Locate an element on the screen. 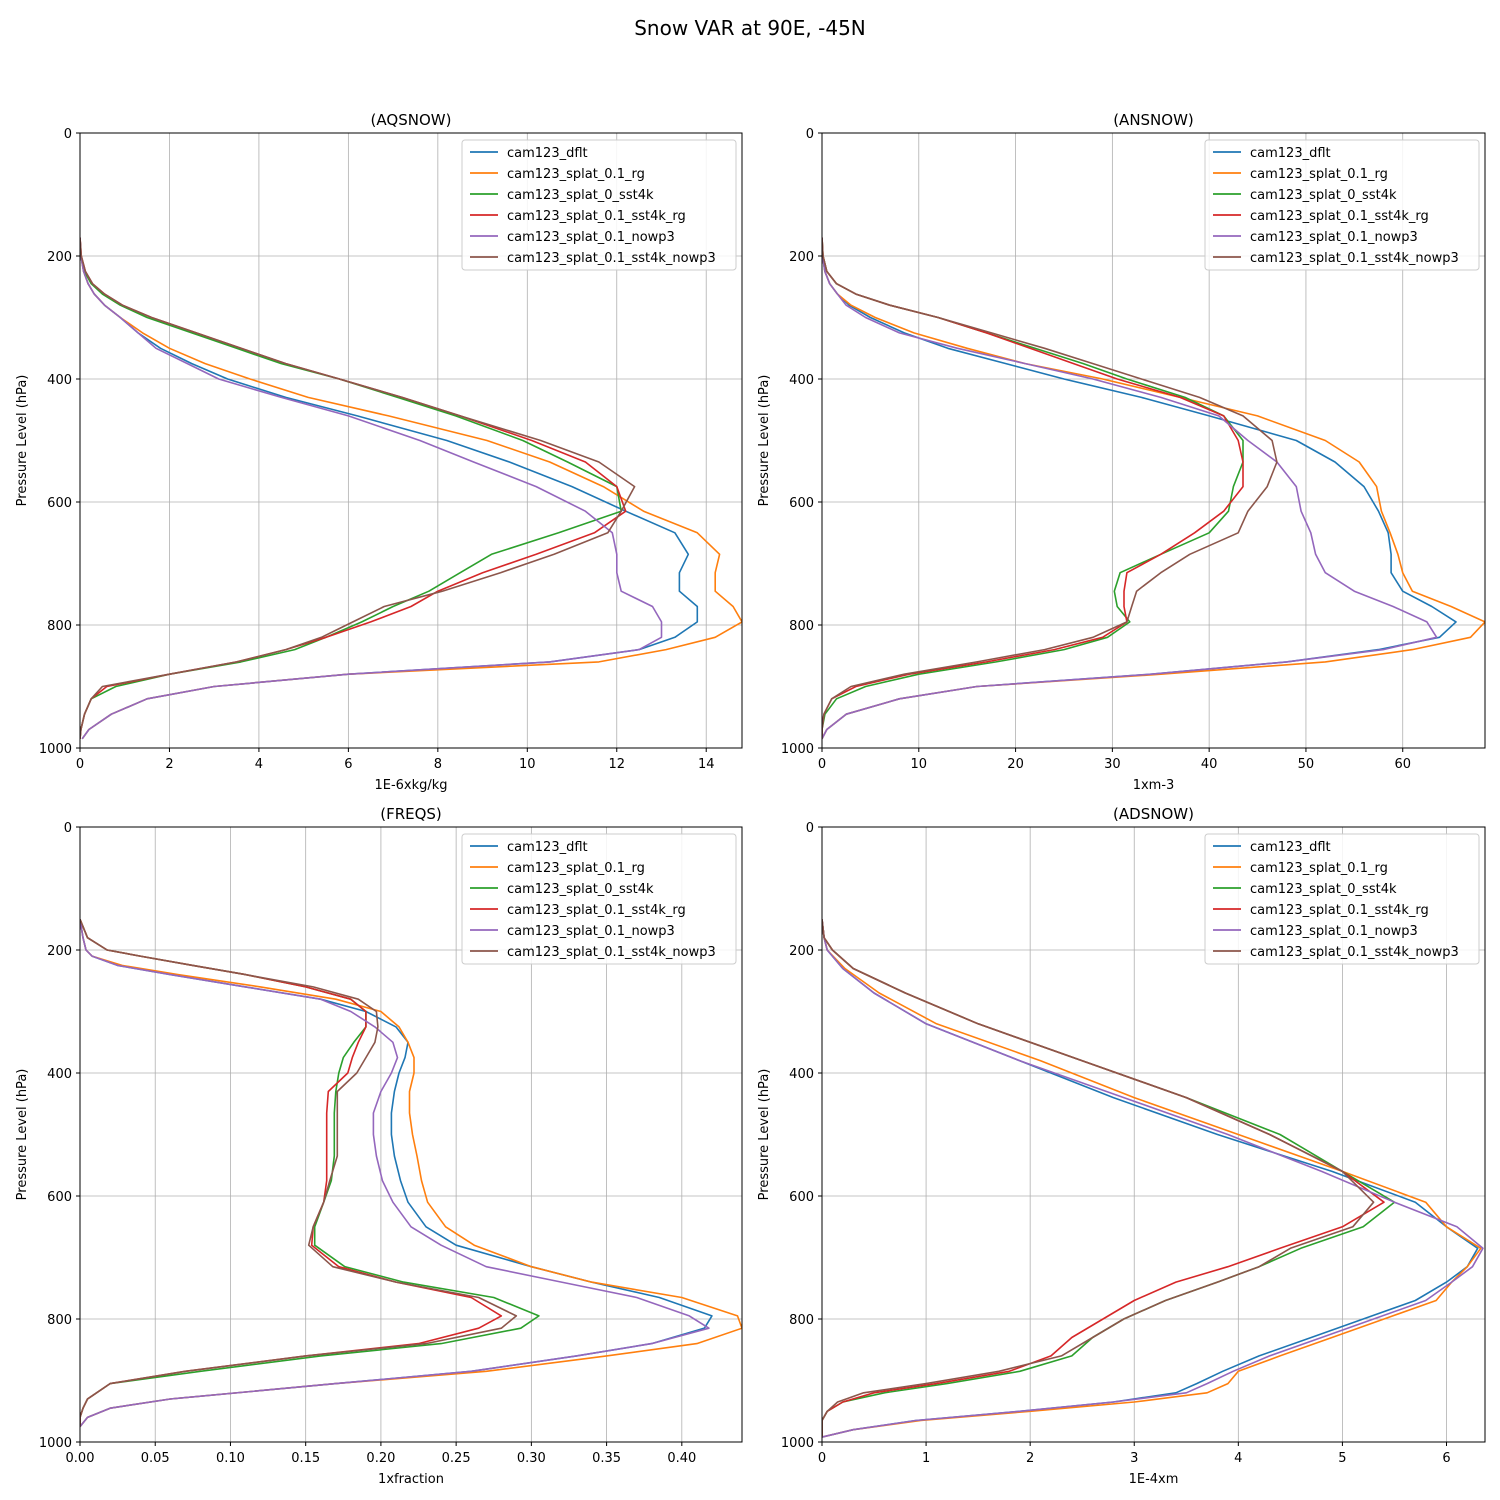 The height and width of the screenshot is (1500, 1500). series-line-cam123_splat_0.1_sst4k_rg is located at coordinates (1103, 1178).